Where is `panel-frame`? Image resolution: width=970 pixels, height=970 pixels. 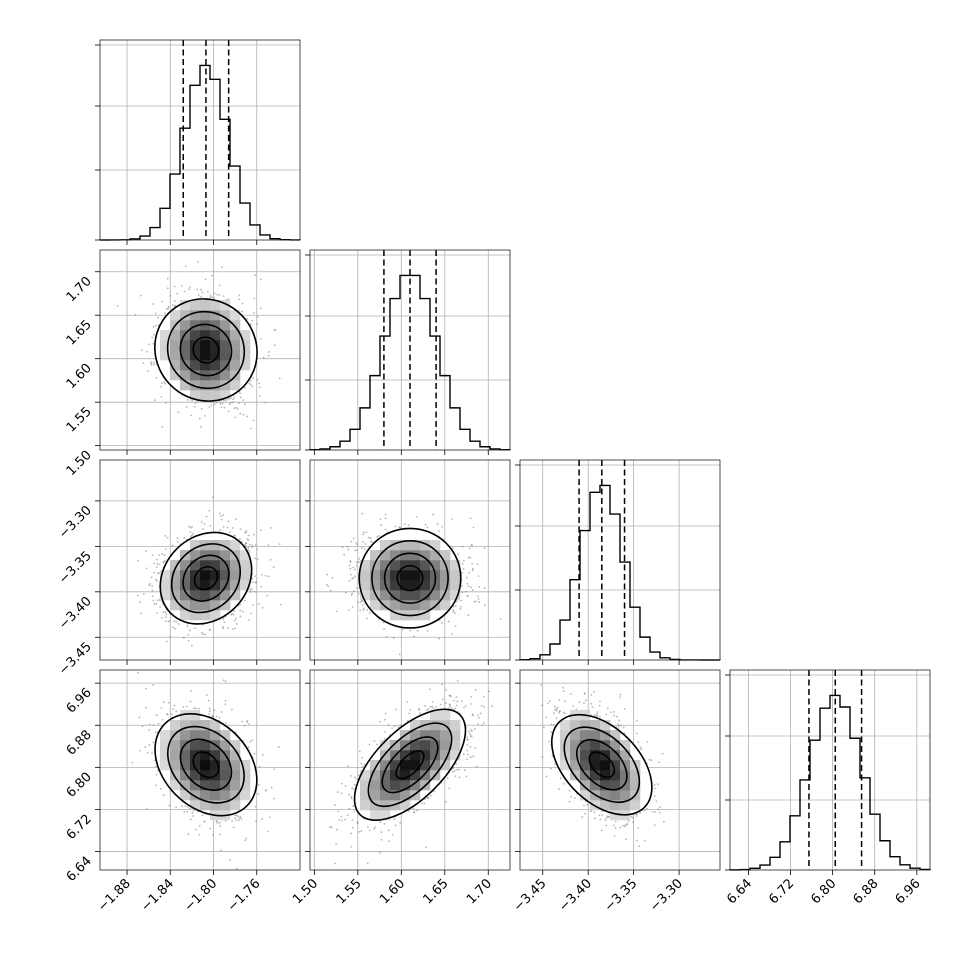 panel-frame is located at coordinates (200, 350).